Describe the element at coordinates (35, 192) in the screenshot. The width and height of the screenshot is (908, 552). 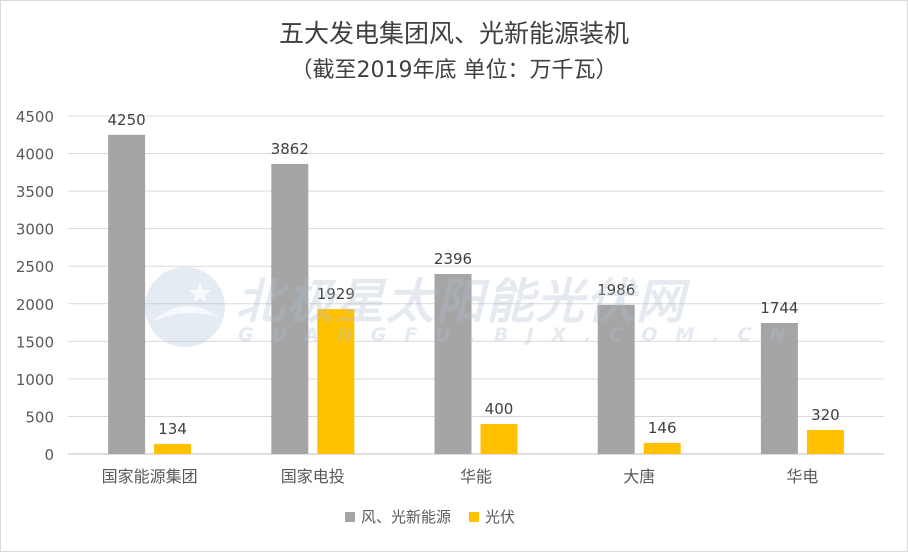
I see `y-tick-label: 3500` at that location.